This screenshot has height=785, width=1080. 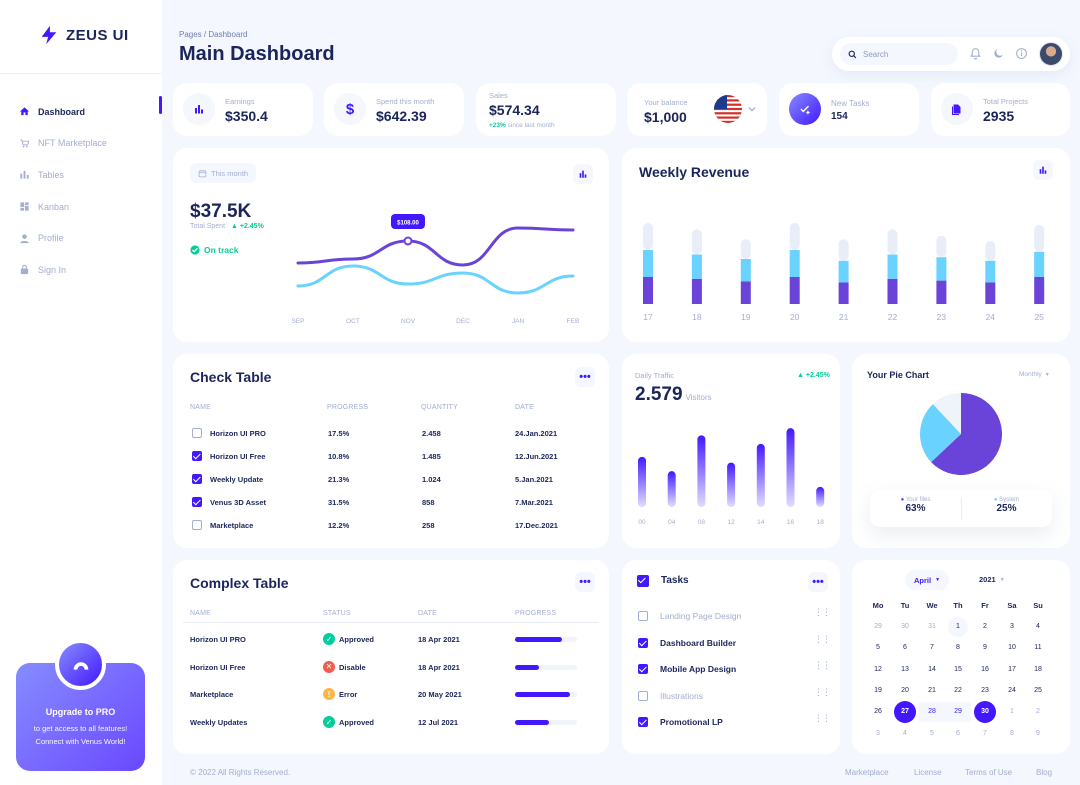 I want to click on calendar-day: 25, so click(x=1038, y=690).